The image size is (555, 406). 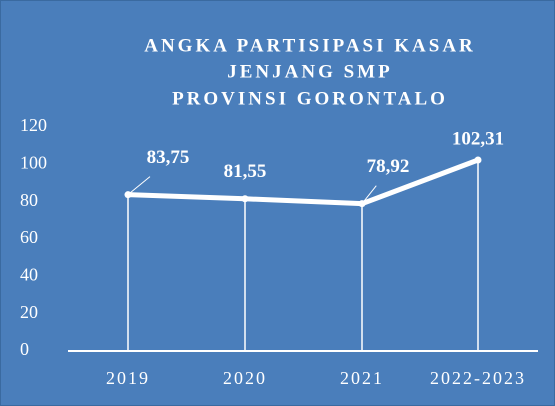 What do you see at coordinates (310, 98) in the screenshot?
I see `chart-title: PROVINSI GORONTALO` at bounding box center [310, 98].